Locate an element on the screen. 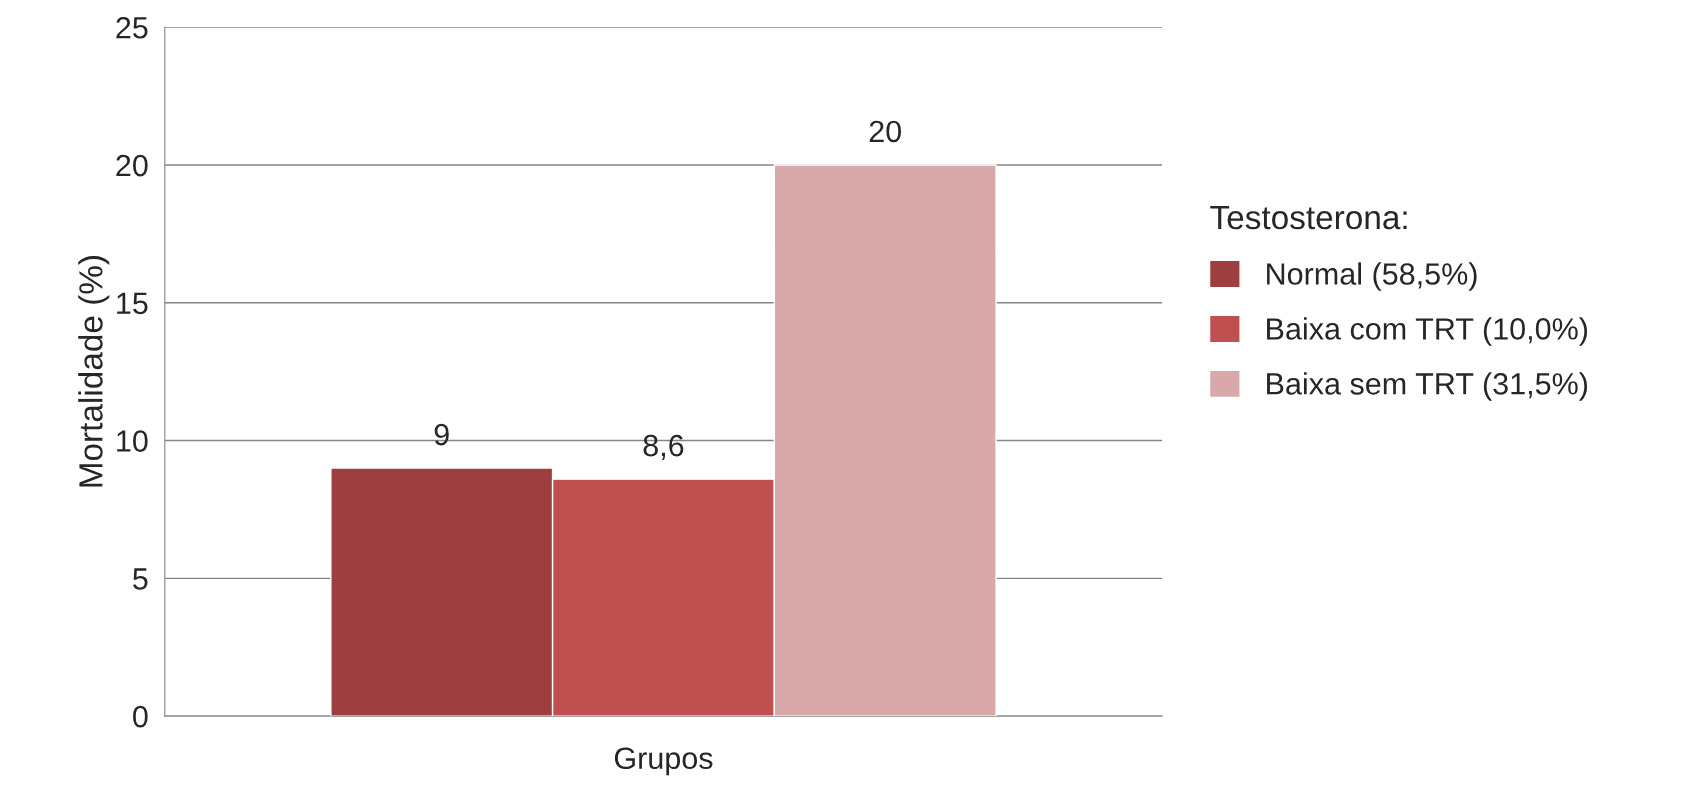  y-tick-label: 10 is located at coordinates (132, 441).